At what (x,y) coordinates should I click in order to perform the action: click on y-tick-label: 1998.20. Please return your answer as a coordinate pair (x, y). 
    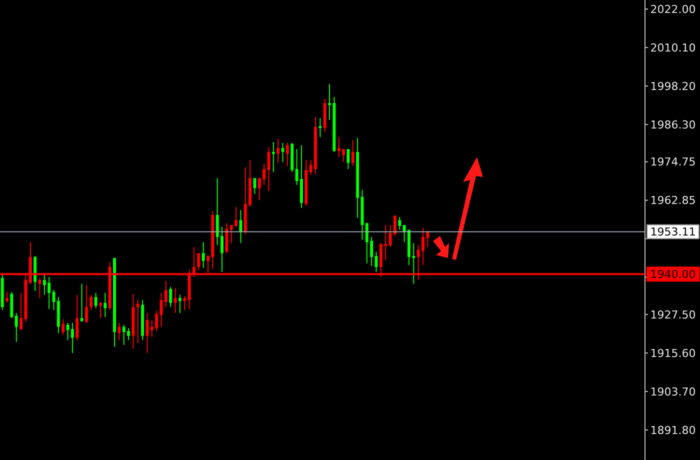
    Looking at the image, I should click on (673, 86).